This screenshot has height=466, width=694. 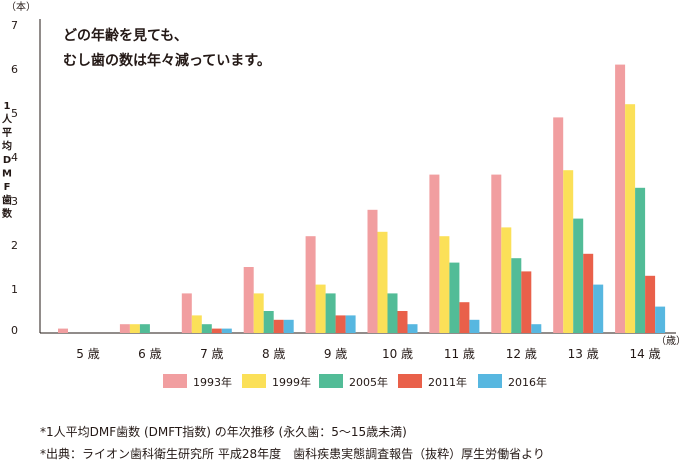 What do you see at coordinates (273, 354) in the screenshot?
I see `x-tick-label: 8 歳` at bounding box center [273, 354].